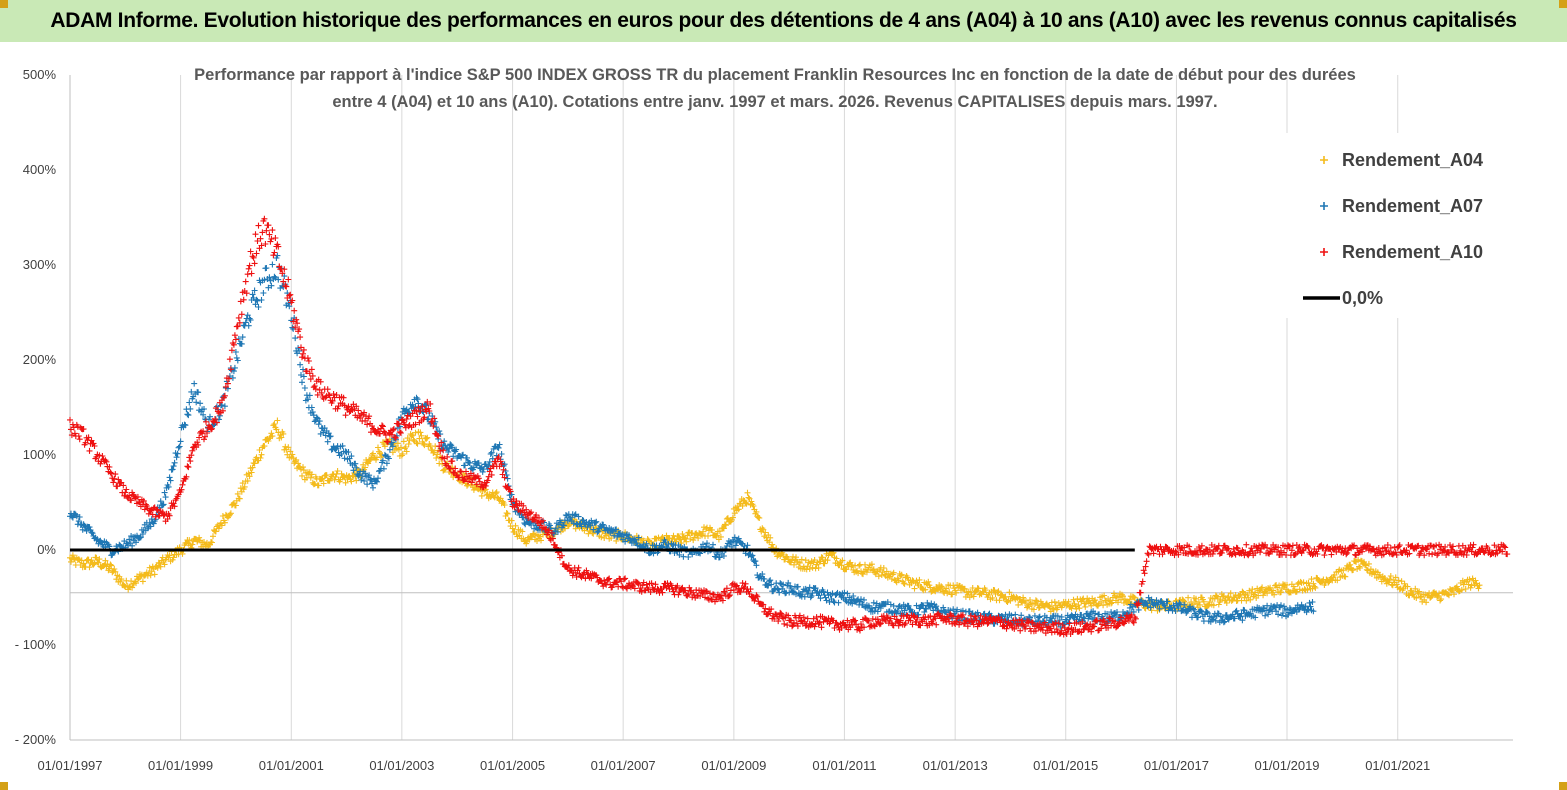 Image resolution: width=1567 pixels, height=790 pixels. Describe the element at coordinates (1065, 765) in the screenshot. I see `x-tick-label: 01/01/2015` at that location.